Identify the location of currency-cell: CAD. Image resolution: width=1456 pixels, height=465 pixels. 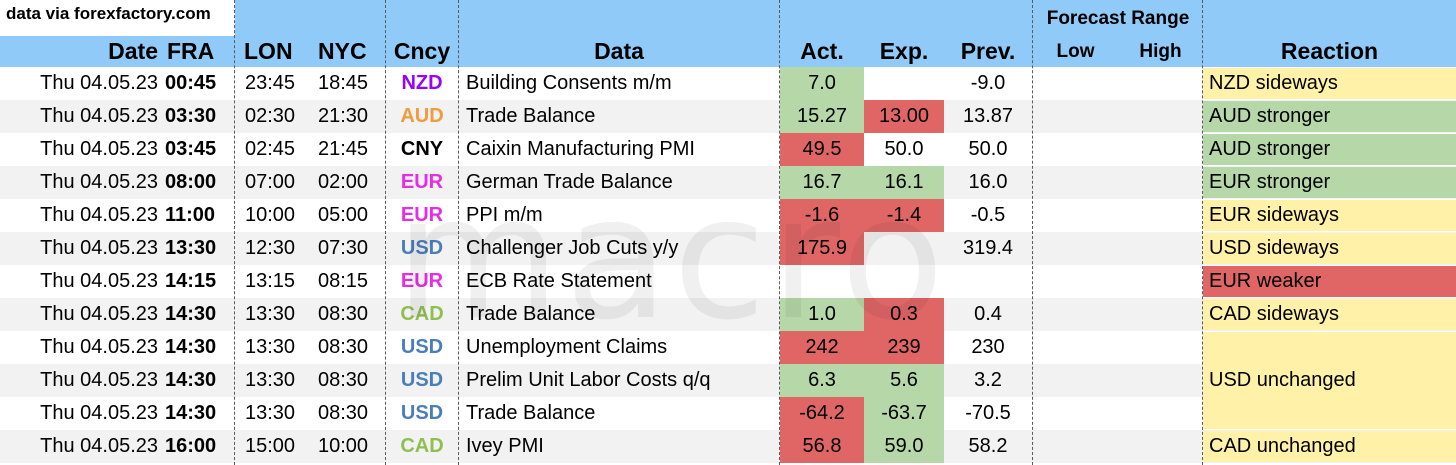
(422, 314).